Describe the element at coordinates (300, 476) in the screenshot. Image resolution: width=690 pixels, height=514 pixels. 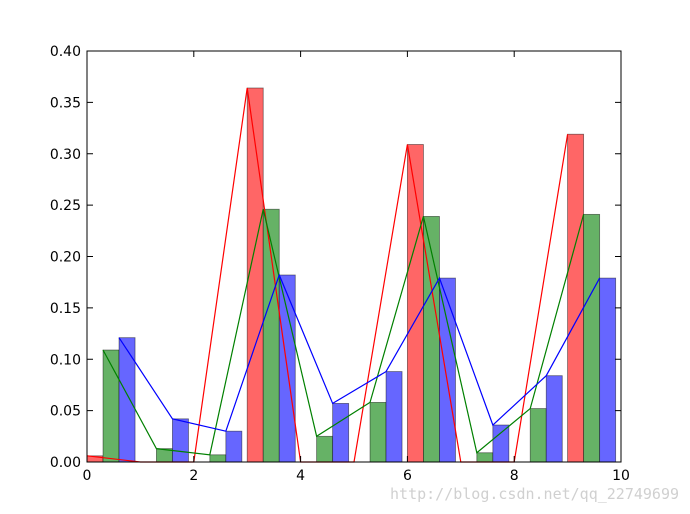
I see `x-tick-label: 4` at that location.